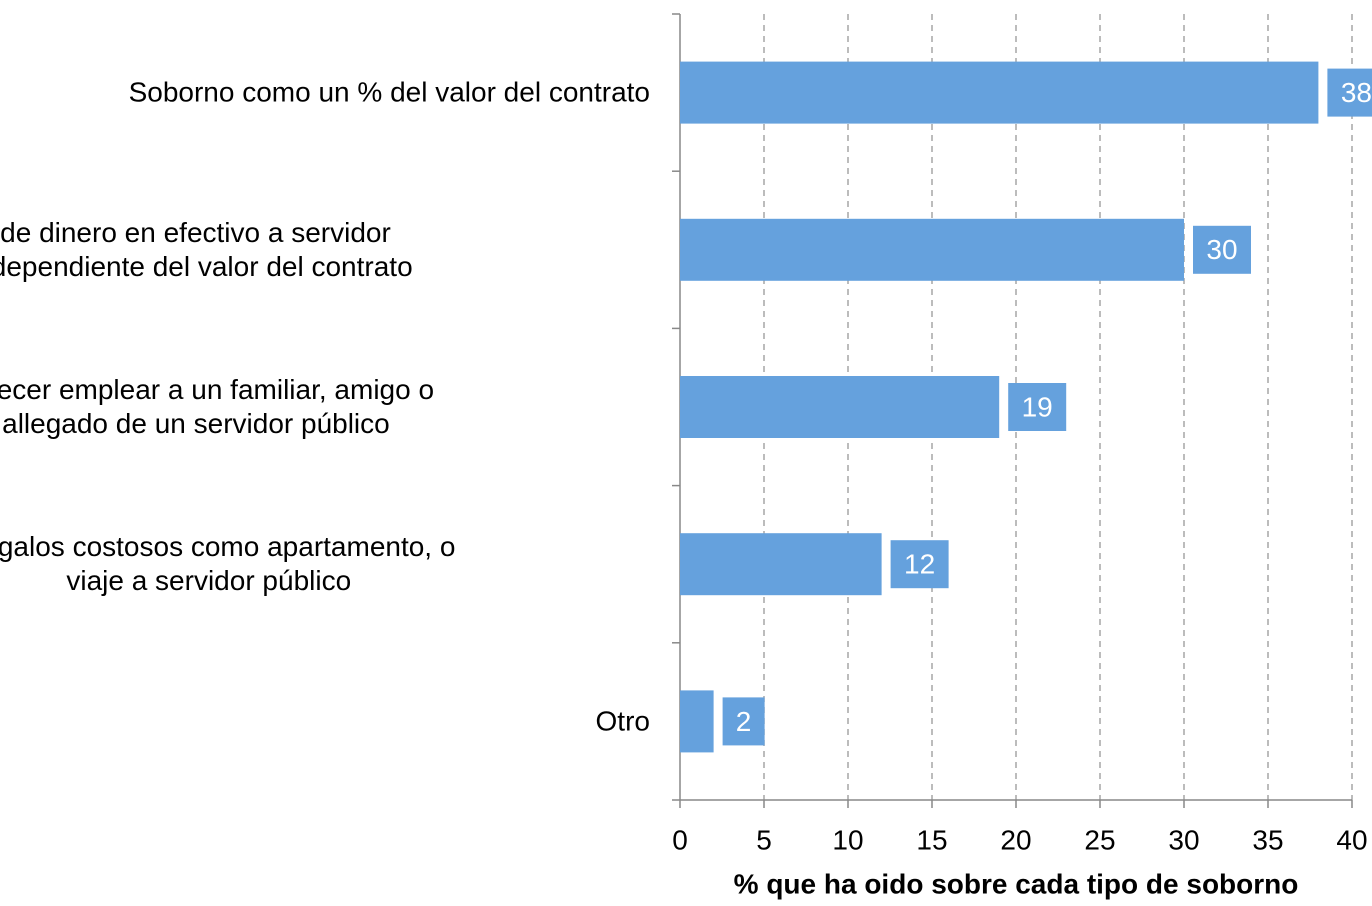  What do you see at coordinates (680, 839) in the screenshot?
I see `x-tick-label: 0` at bounding box center [680, 839].